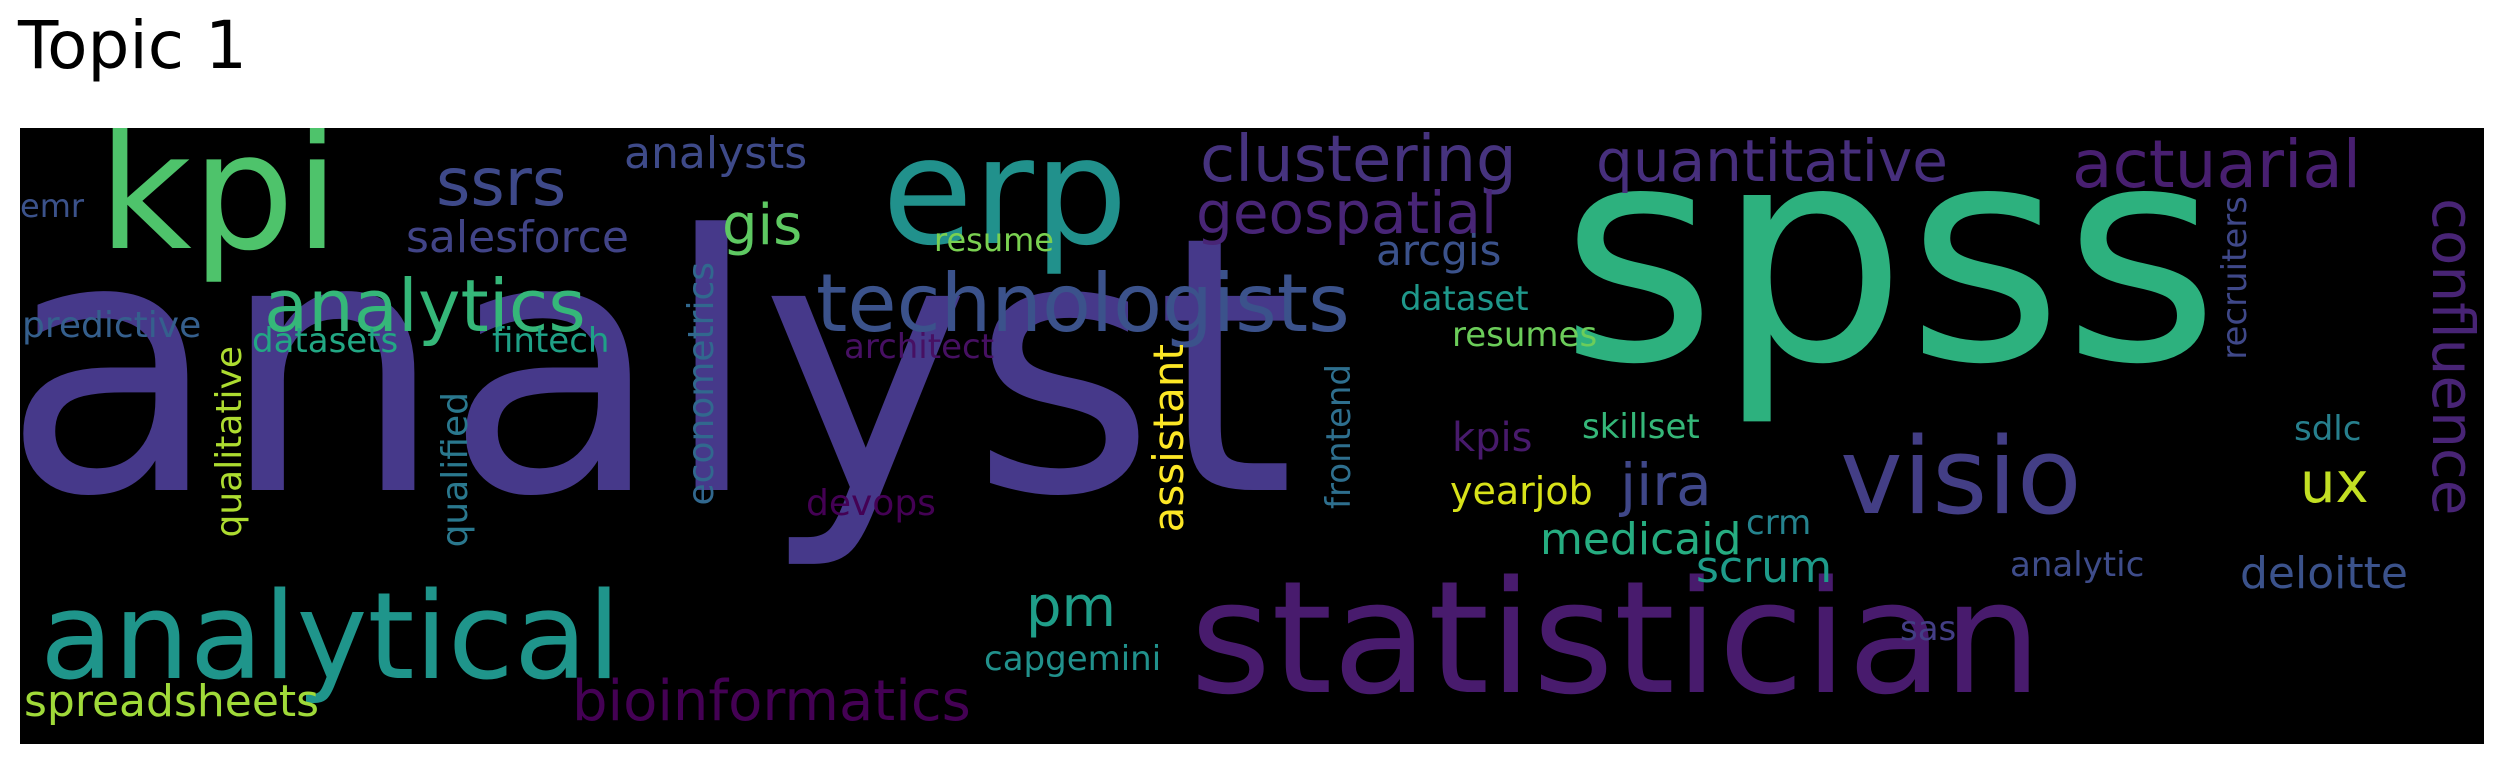 This screenshot has height=764, width=2504. What do you see at coordinates (455, 470) in the screenshot?
I see `word-qualified: qualified` at bounding box center [455, 470].